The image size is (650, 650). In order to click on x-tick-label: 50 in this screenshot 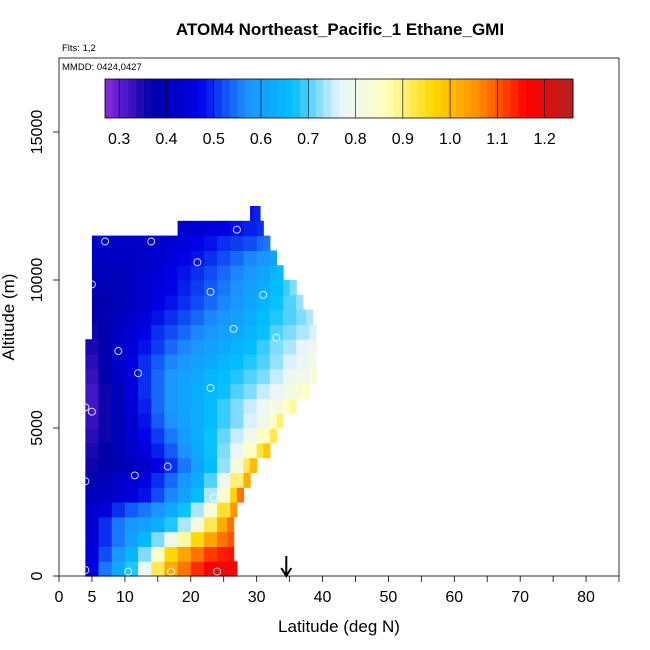, I will do `click(389, 597)`.